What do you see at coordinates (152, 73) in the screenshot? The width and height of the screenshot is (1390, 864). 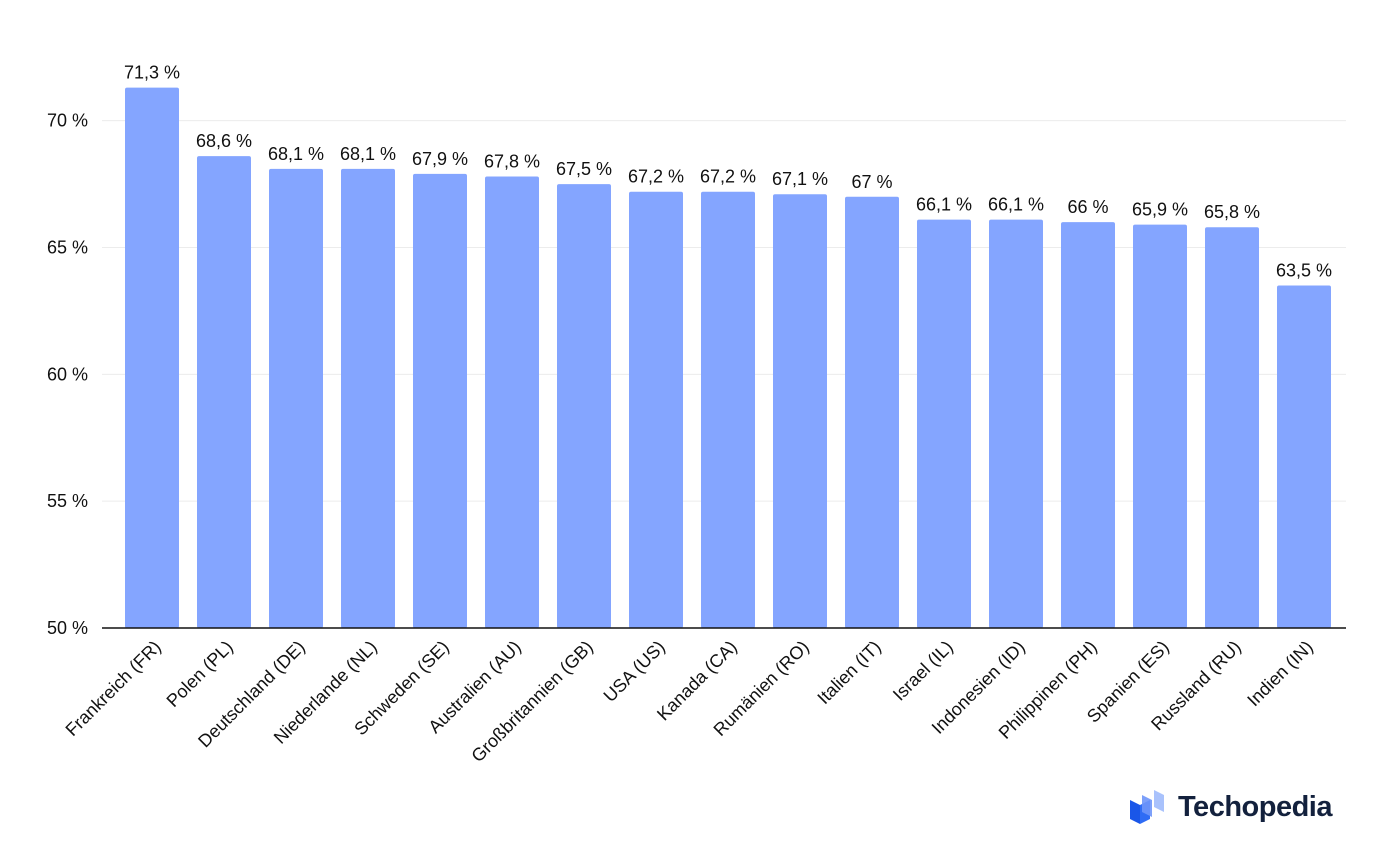 I see `data-label: 71,3 %` at bounding box center [152, 73].